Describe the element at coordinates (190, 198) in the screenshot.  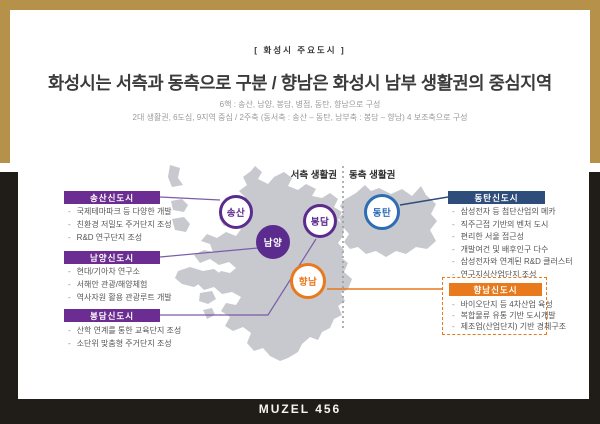
I see `connector-songsan` at that location.